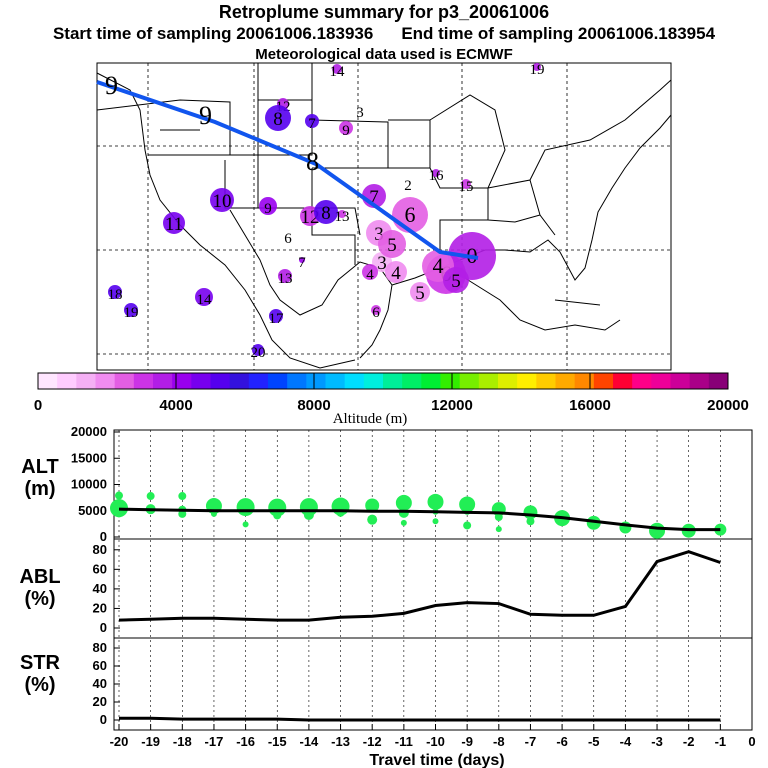  I want to click on cluster-label: 17, so click(277, 319).